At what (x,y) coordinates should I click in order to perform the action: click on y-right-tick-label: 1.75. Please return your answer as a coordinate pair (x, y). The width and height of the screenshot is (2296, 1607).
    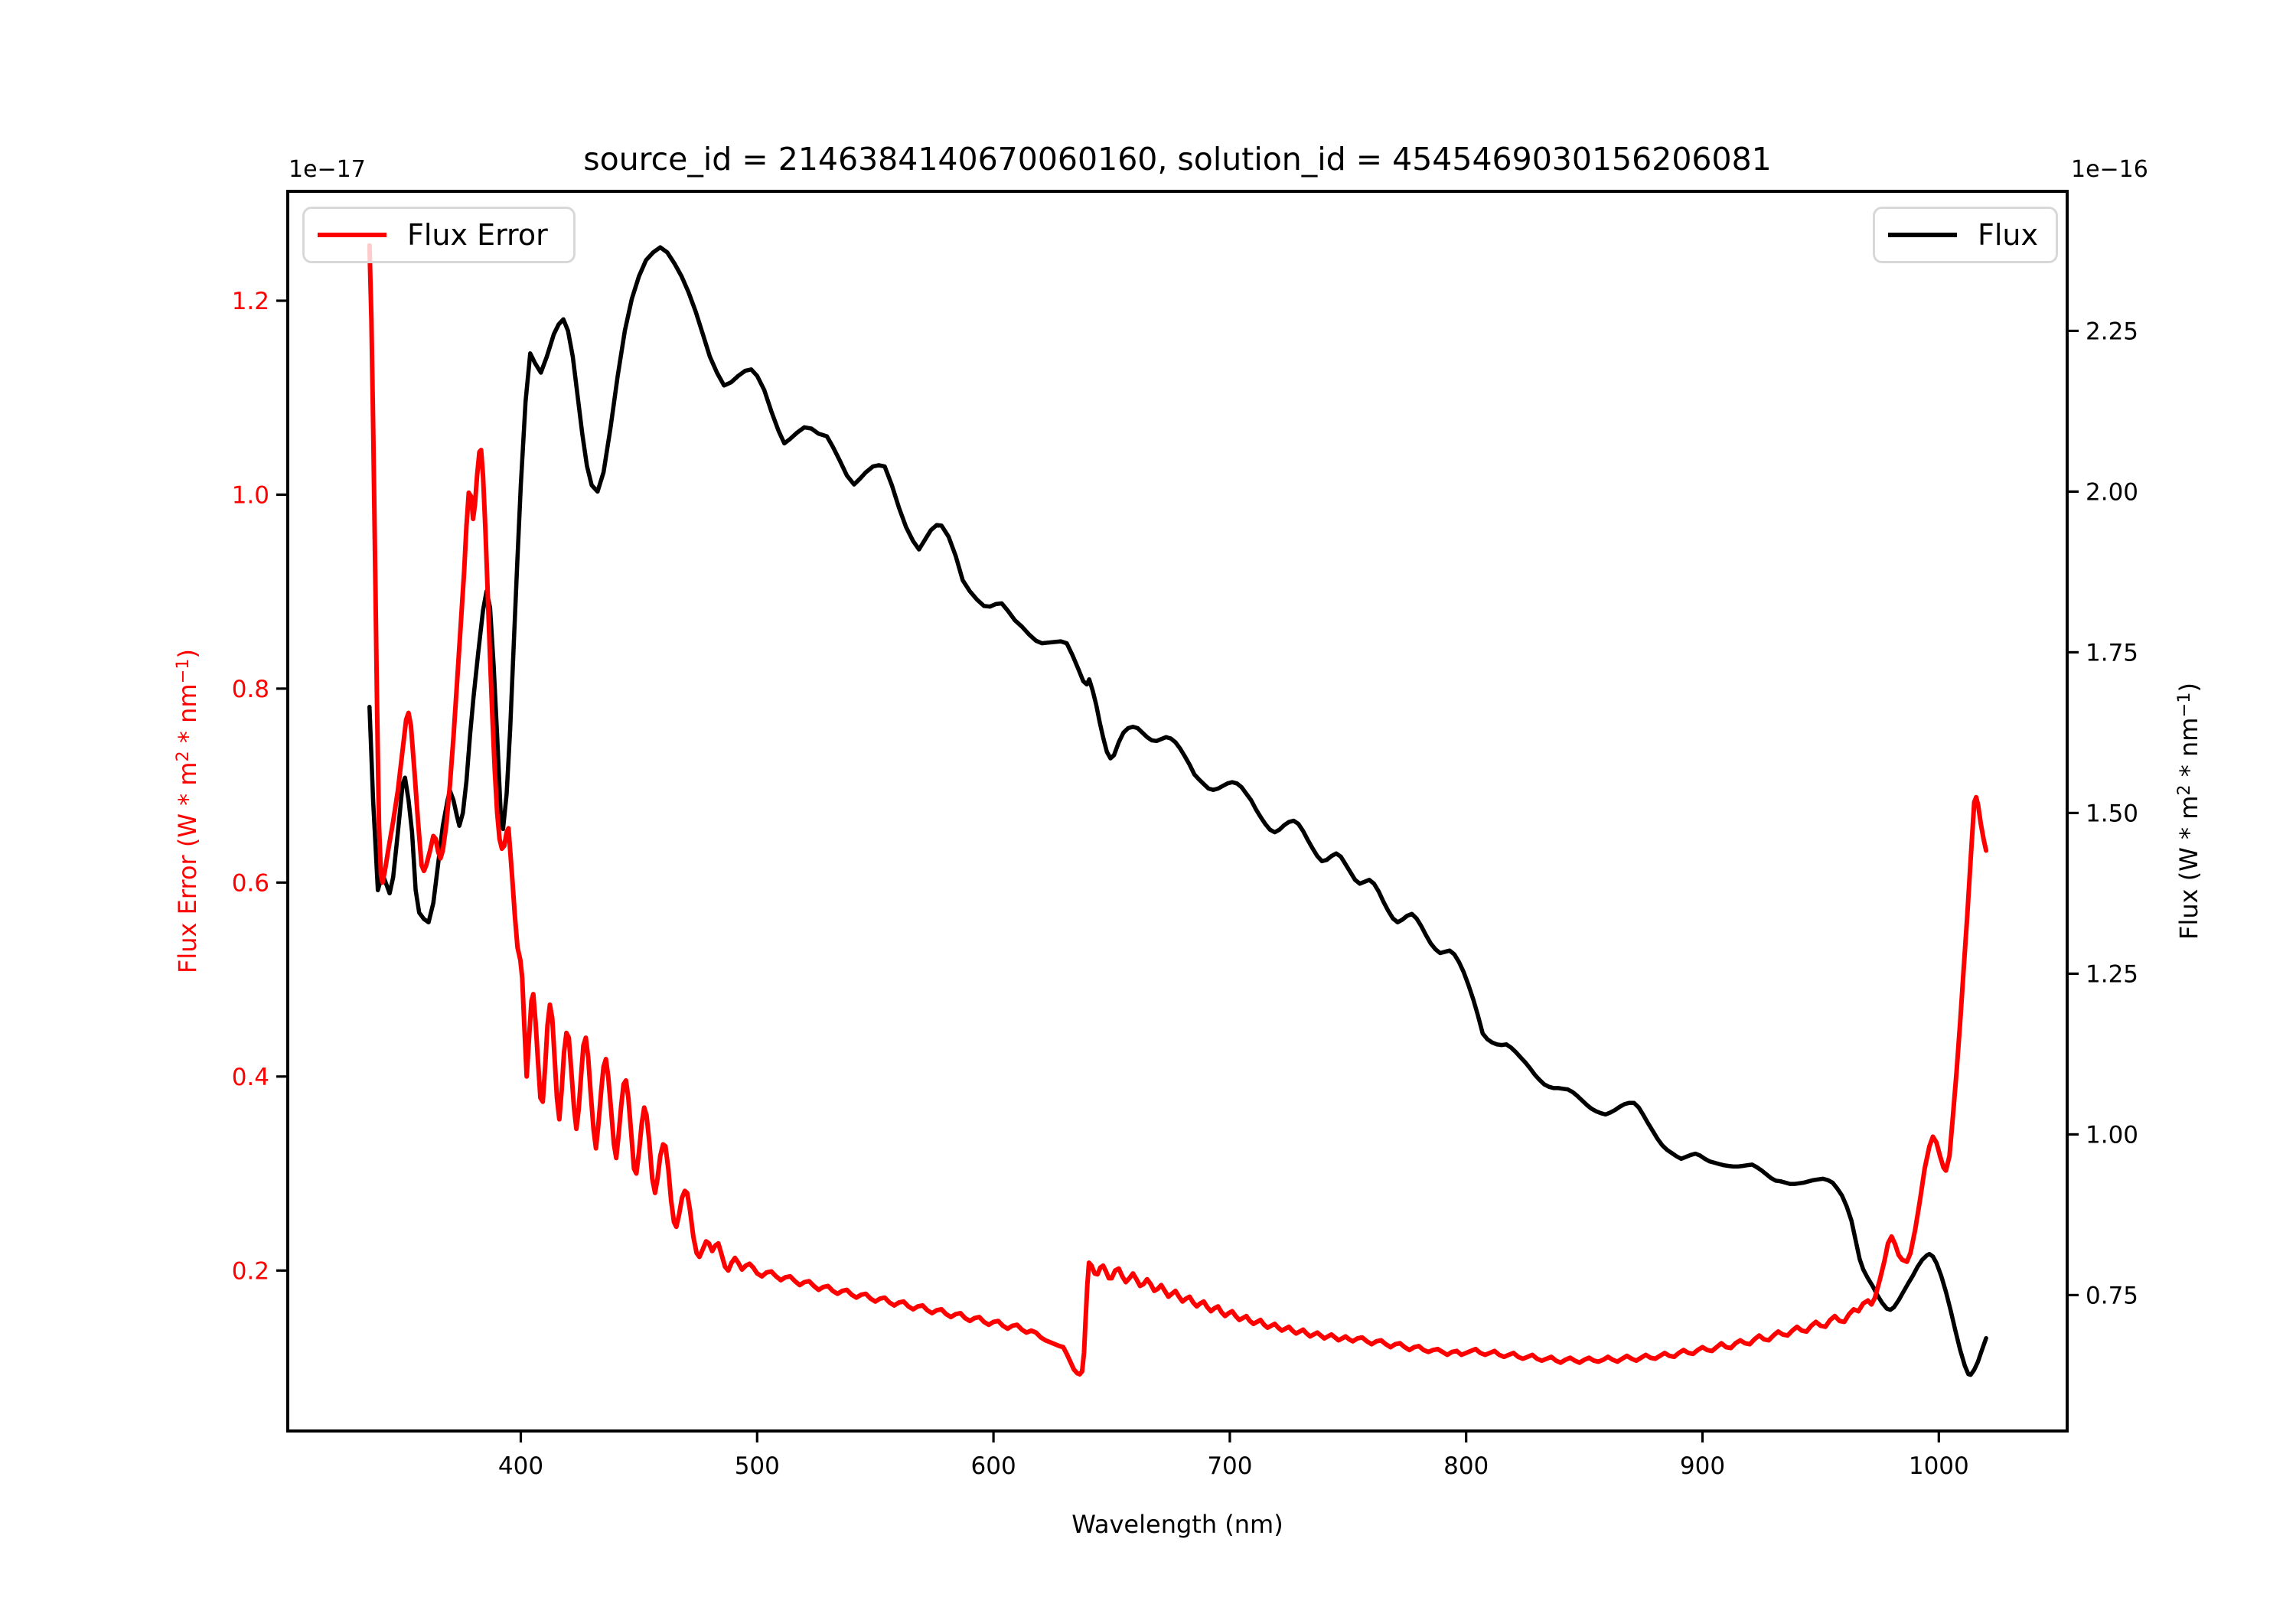
    Looking at the image, I should click on (2112, 653).